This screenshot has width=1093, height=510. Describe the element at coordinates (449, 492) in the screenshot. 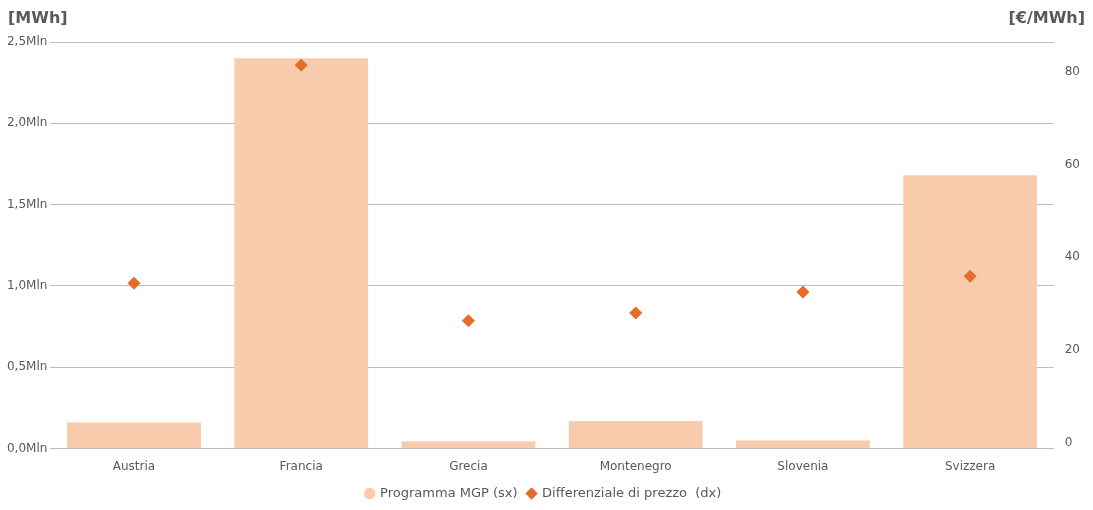

I see `legend-label: Programma MGP (sx)` at that location.